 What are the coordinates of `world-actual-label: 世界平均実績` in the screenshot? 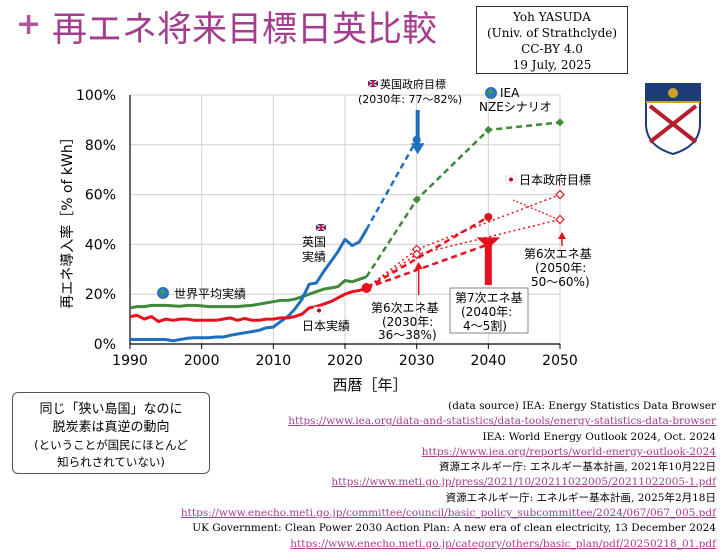 It's located at (210, 293).